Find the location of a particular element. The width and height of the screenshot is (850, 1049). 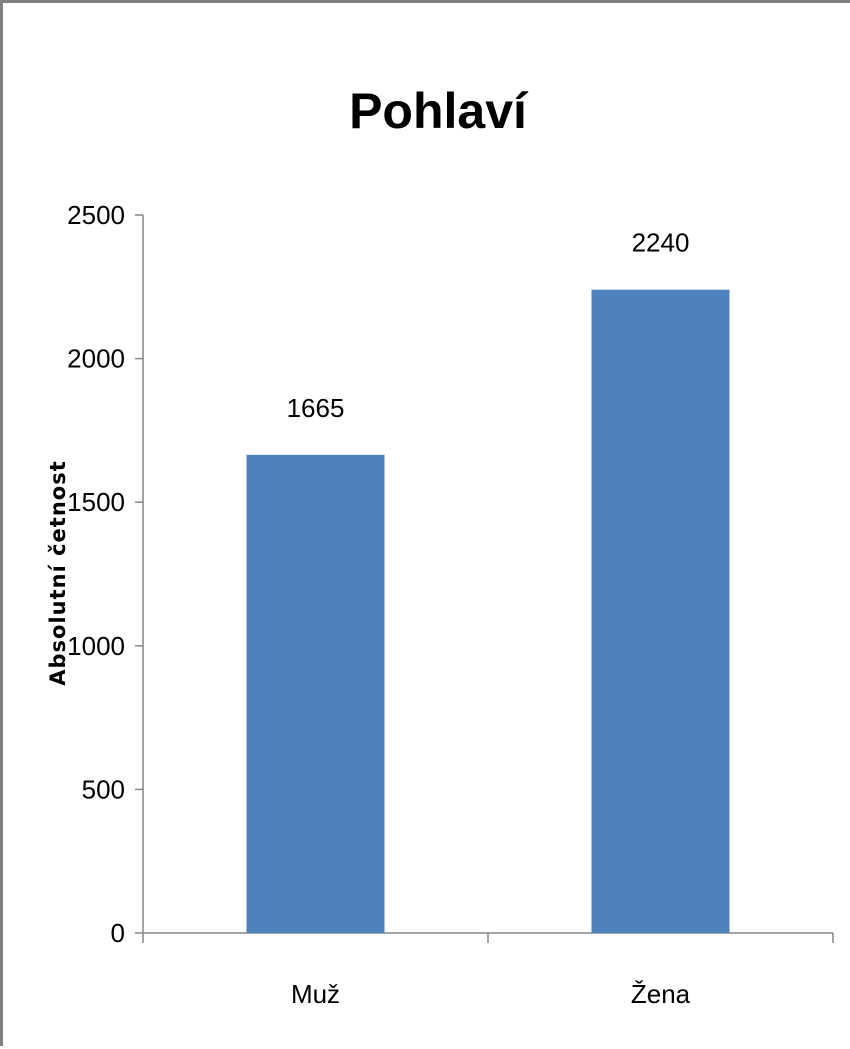

data-label: 1665 is located at coordinates (316, 408).